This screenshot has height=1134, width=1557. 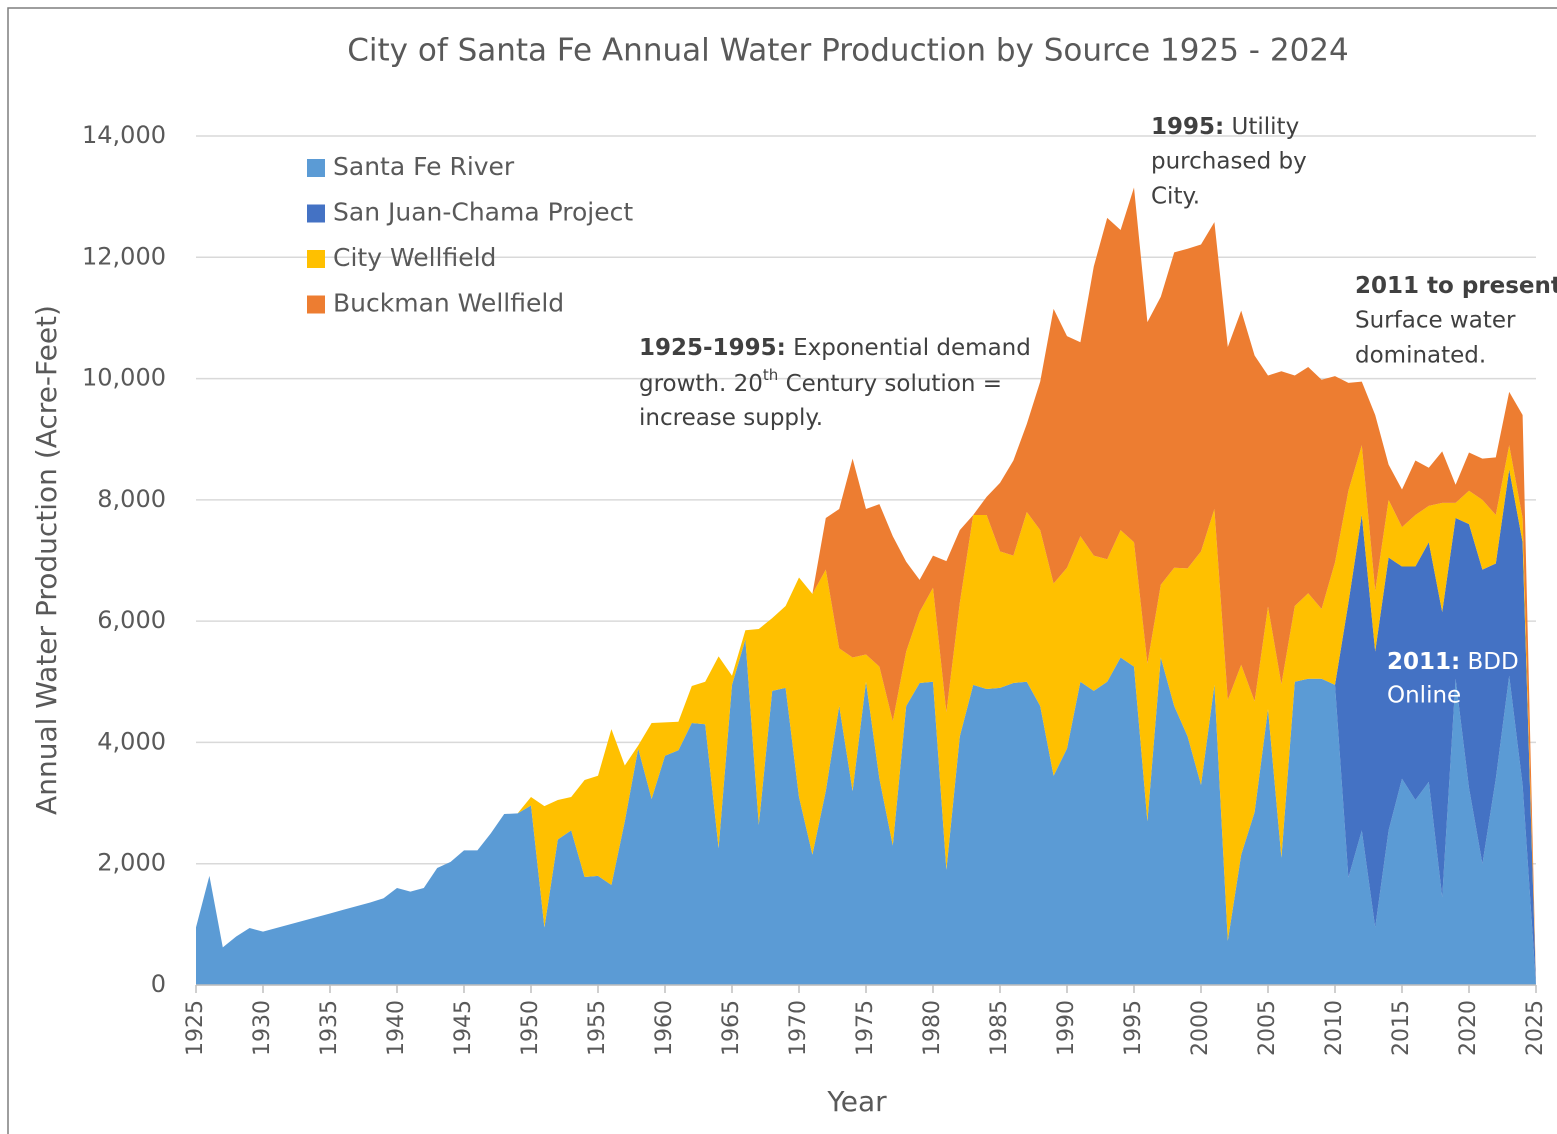 What do you see at coordinates (1489, 662) in the screenshot?
I see `annotation-text: BDD` at bounding box center [1489, 662].